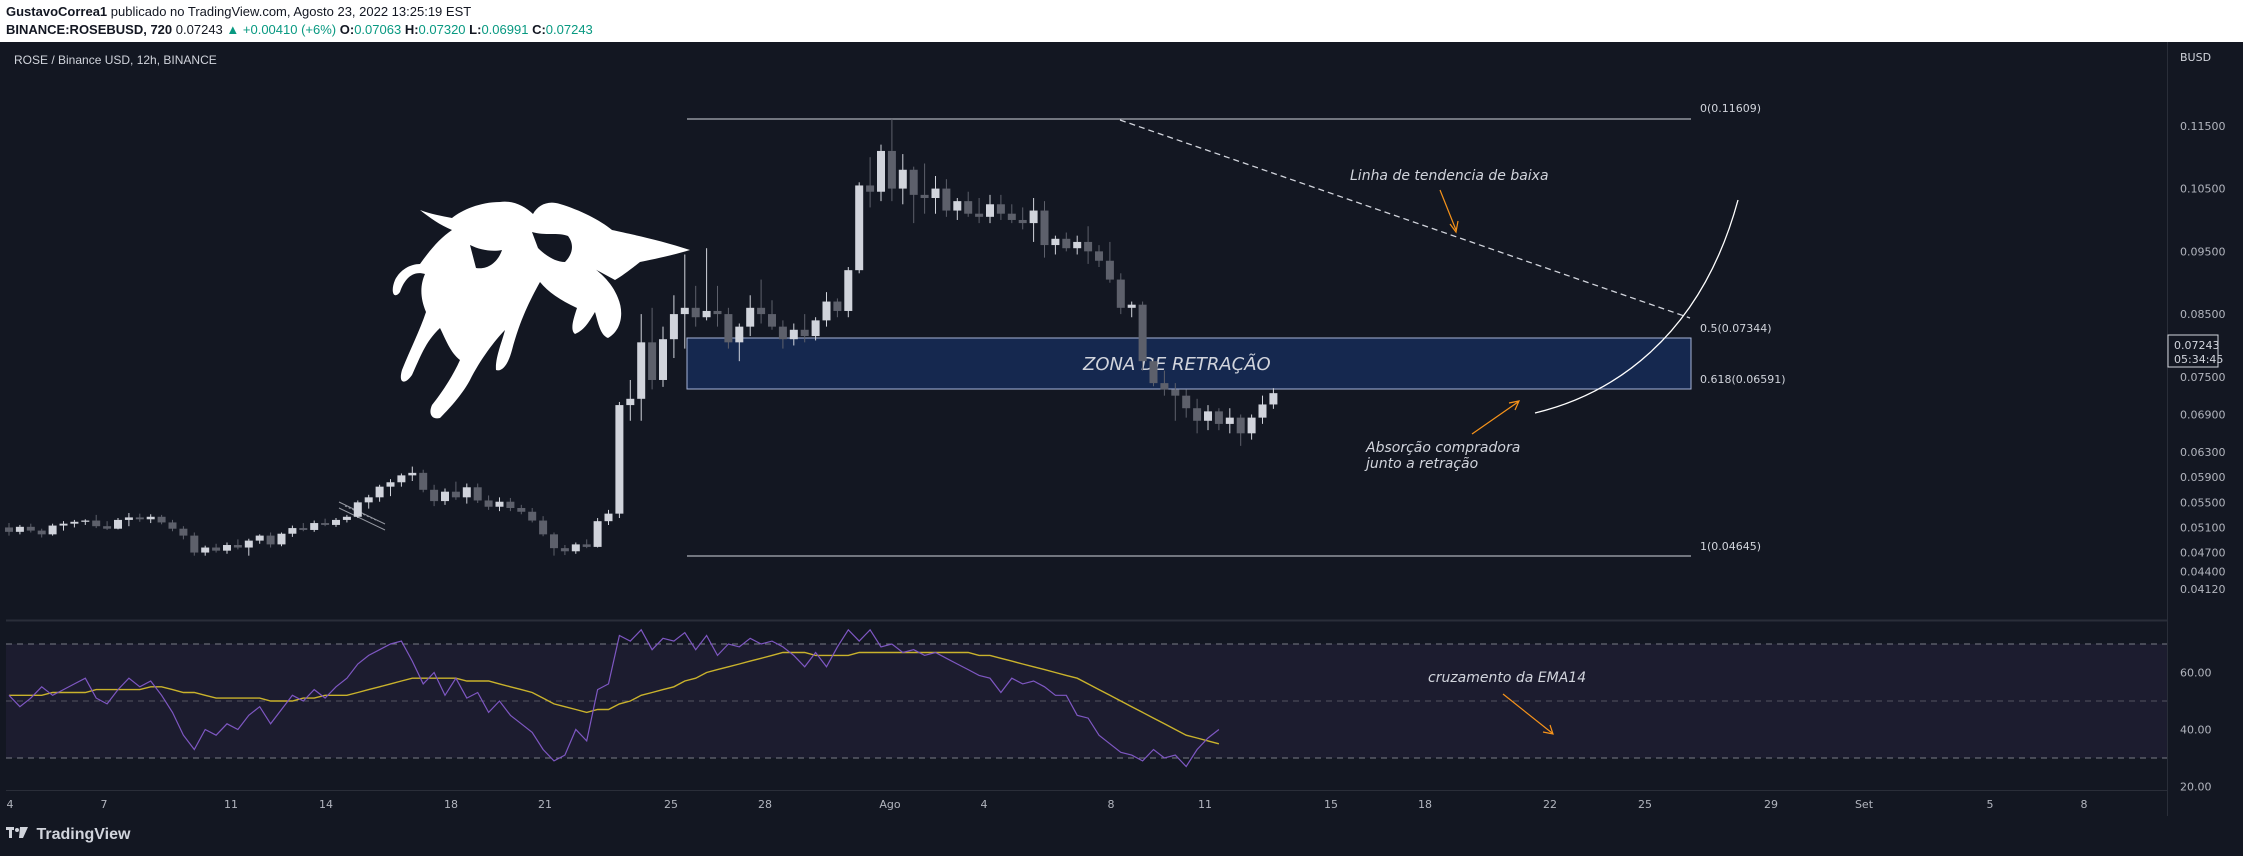  Describe the element at coordinates (2196, 730) in the screenshot. I see `rsi-axis: 60.00 40.00 20.00` at that location.